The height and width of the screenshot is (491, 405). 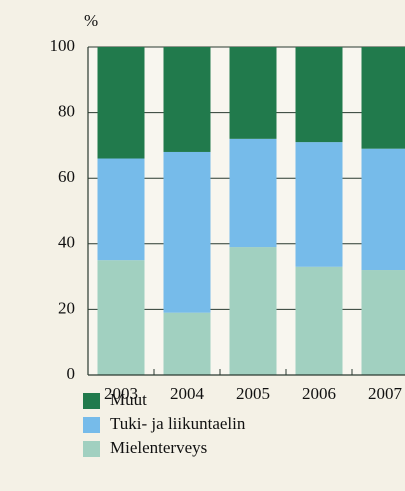 I want to click on x-tick-label: 2005, so click(x=253, y=393).